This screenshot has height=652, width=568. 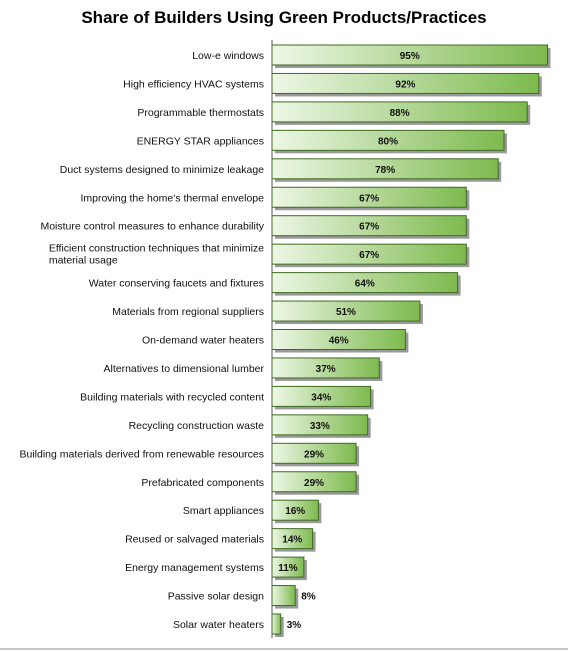 I want to click on value-label: 3%, so click(x=294, y=625).